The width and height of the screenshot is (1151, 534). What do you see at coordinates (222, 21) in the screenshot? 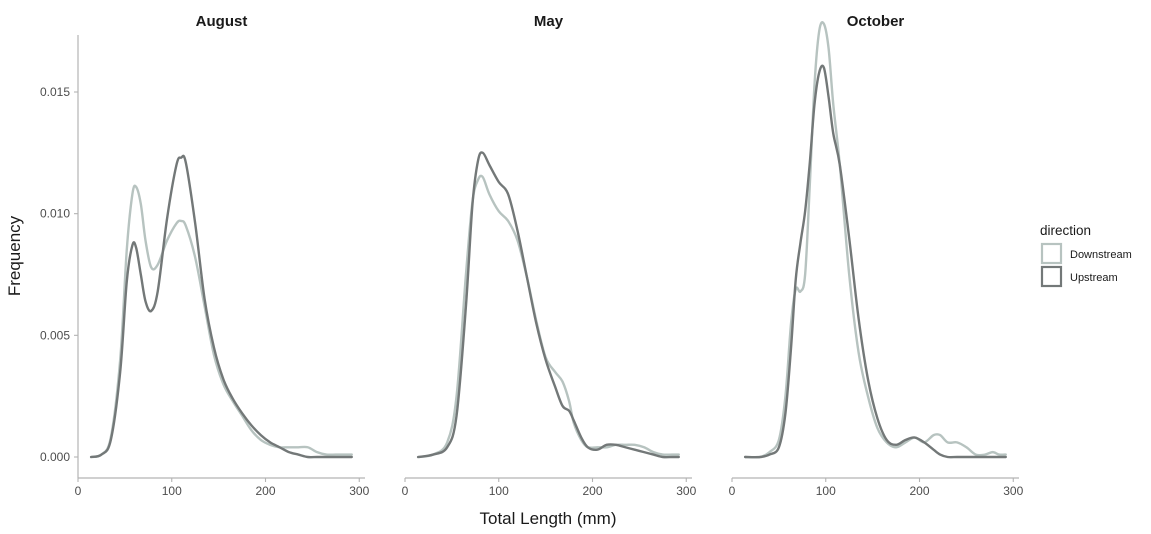
I see `facet-title: August` at bounding box center [222, 21].